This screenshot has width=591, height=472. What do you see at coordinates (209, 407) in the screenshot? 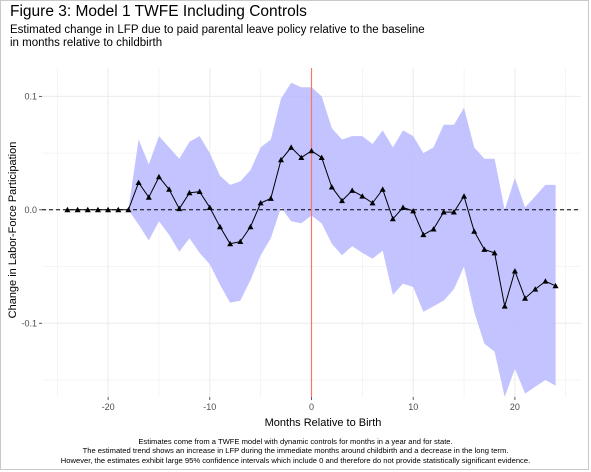
I see `x-tick-label: -10` at bounding box center [209, 407].